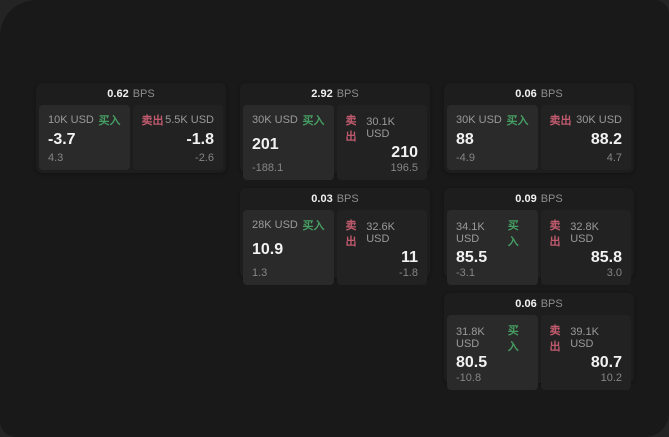 This screenshot has height=437, width=669. What do you see at coordinates (84, 137) in the screenshot?
I see `buy-pane: 10K USD 买入 -3.7 4.3` at bounding box center [84, 137].